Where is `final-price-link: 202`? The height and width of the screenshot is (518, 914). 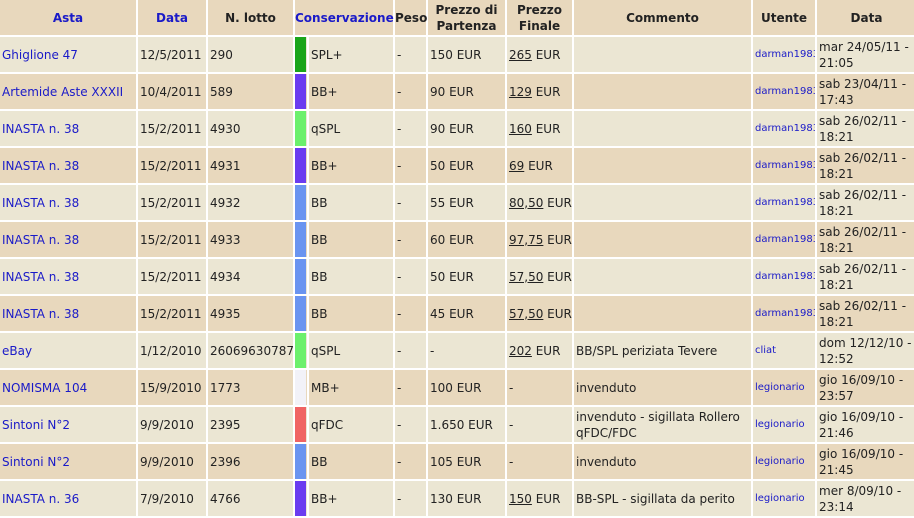 final-price-link: 202 is located at coordinates (520, 350).